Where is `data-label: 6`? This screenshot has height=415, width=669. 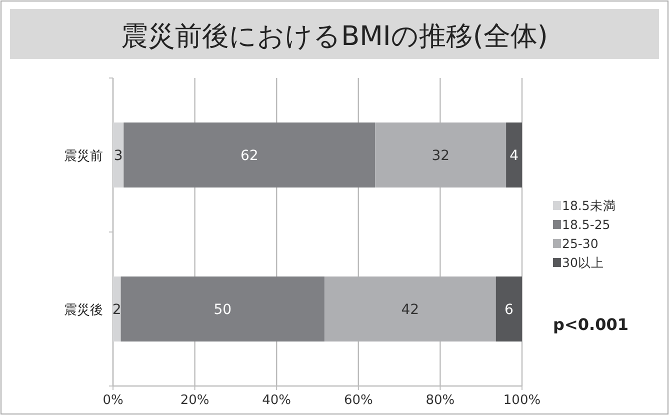 data-label: 6 is located at coordinates (509, 310).